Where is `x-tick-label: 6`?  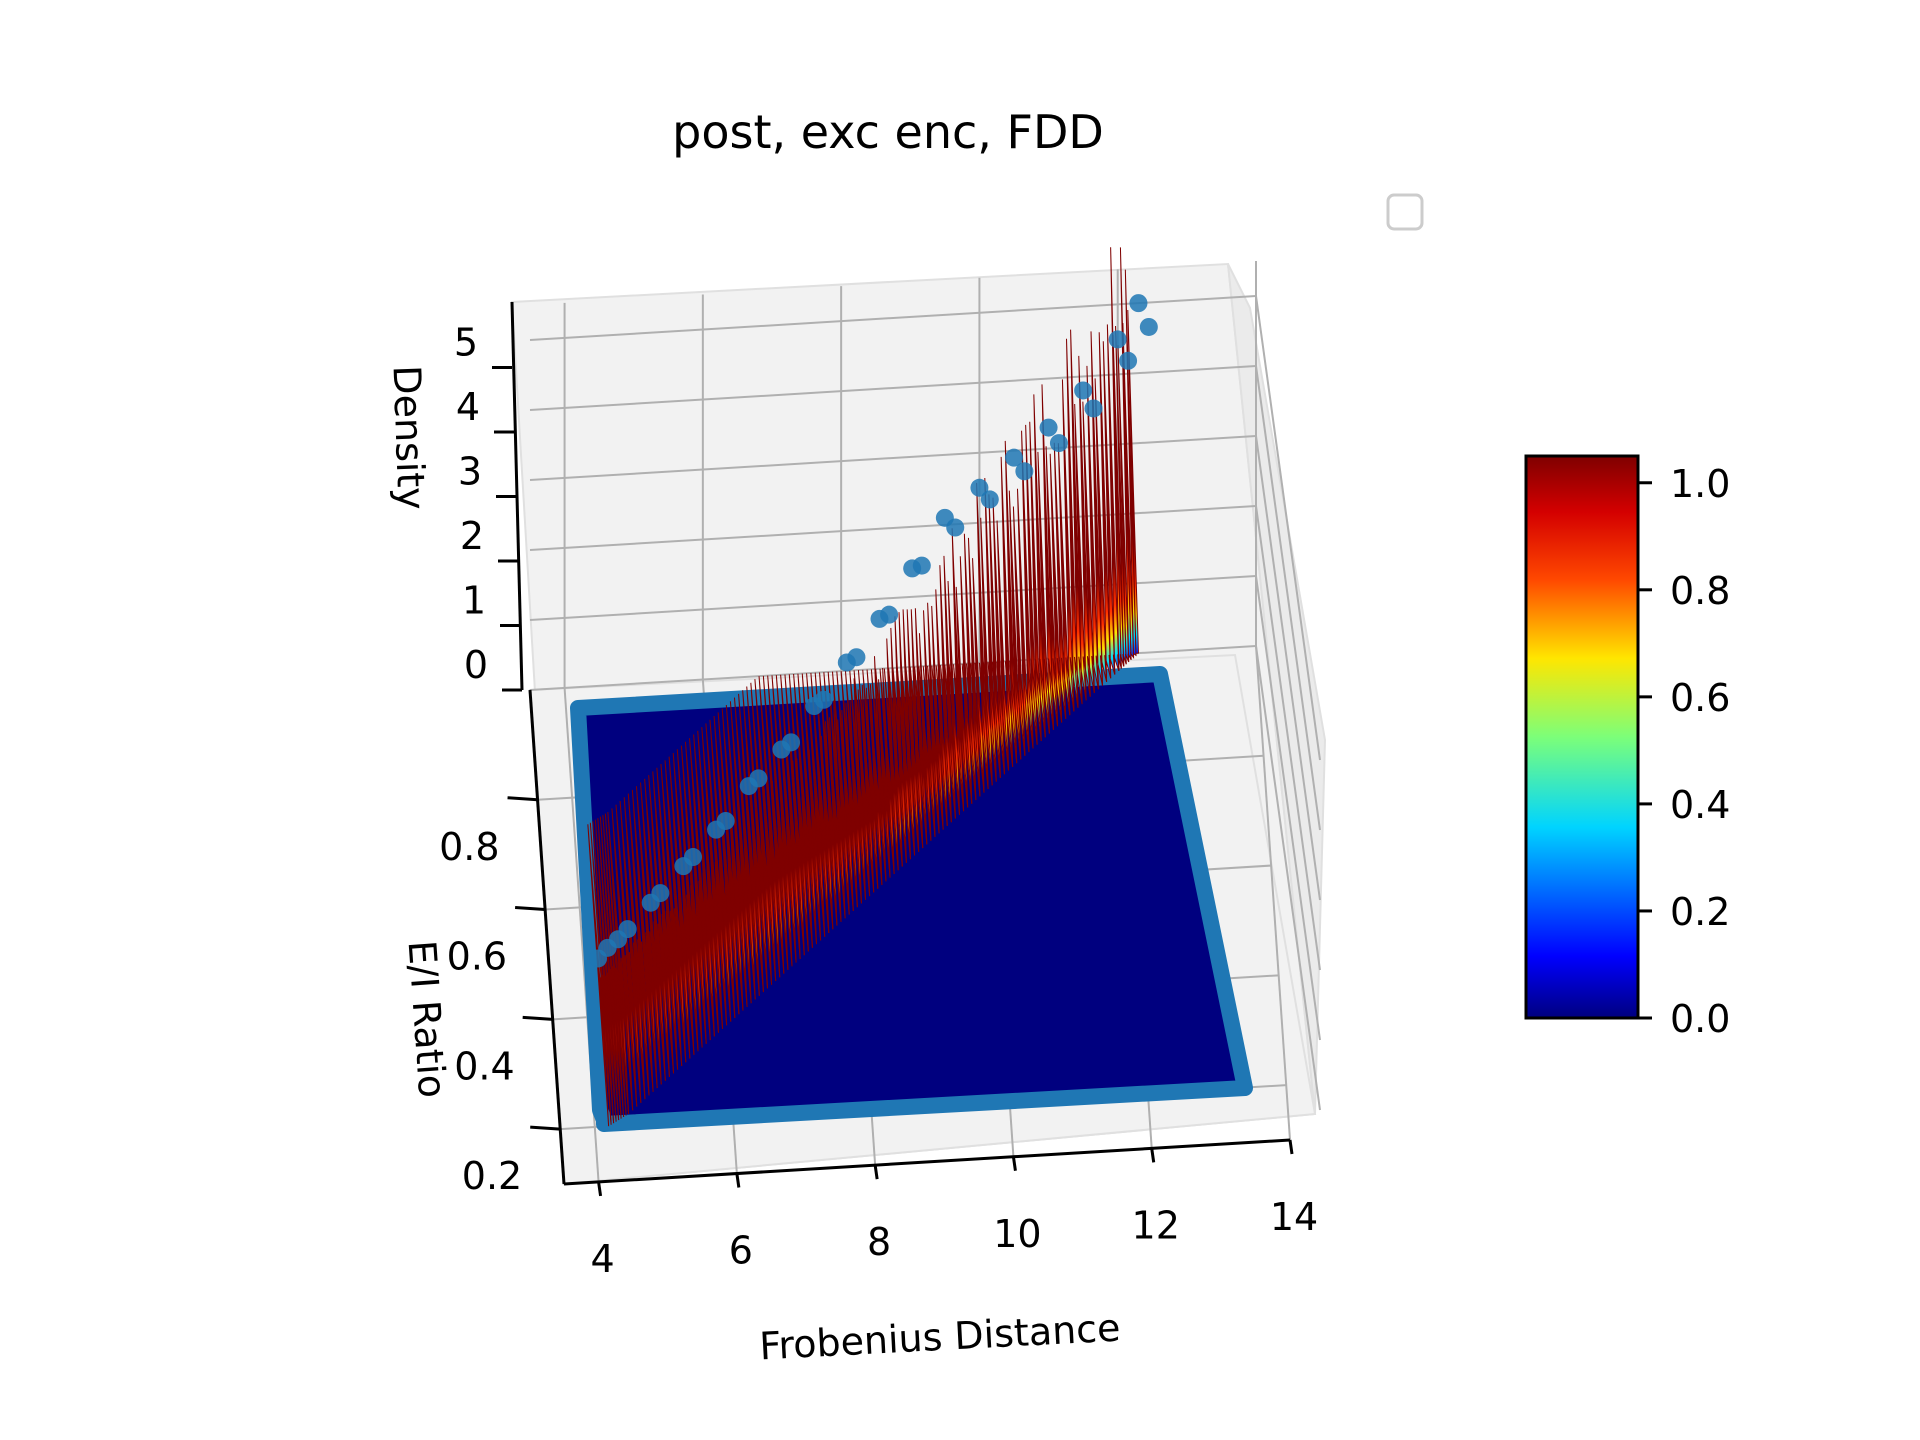 x-tick-label: 6 is located at coordinates (741, 1251).